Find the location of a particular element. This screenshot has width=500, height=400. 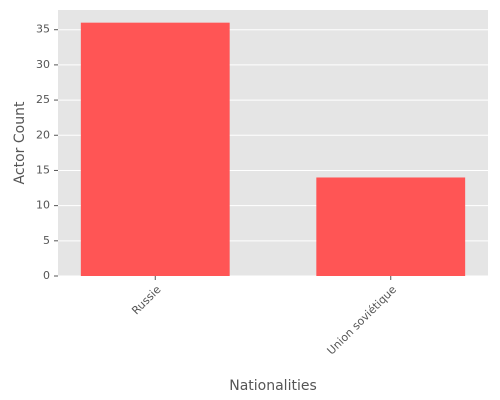

y-tick-label: 20 is located at coordinates (43, 134).